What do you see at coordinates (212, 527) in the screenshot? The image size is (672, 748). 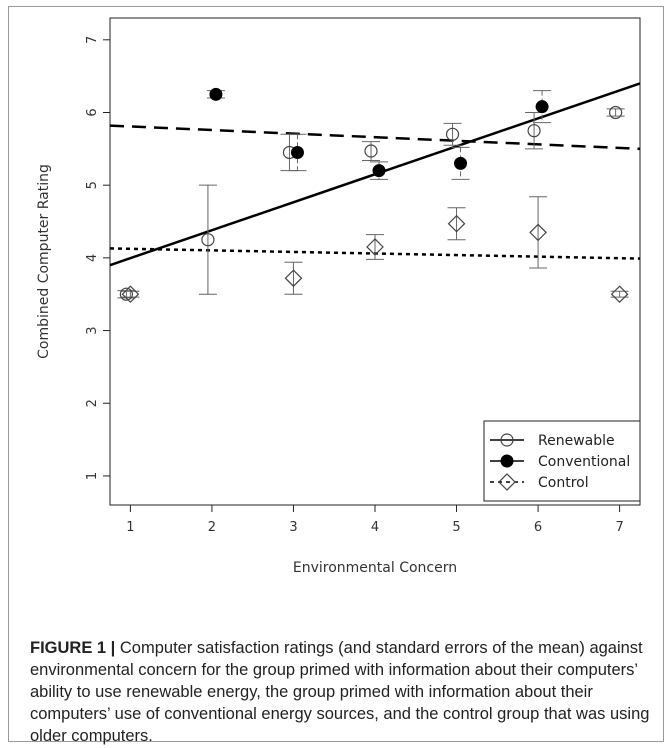 I see `x-tick-label: 2` at bounding box center [212, 527].